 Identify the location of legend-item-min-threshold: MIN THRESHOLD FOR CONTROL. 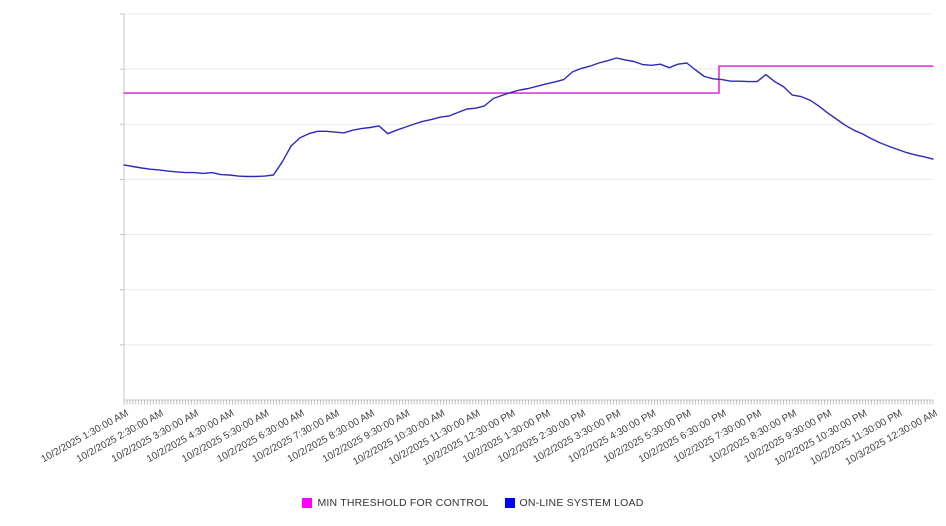
(395, 503).